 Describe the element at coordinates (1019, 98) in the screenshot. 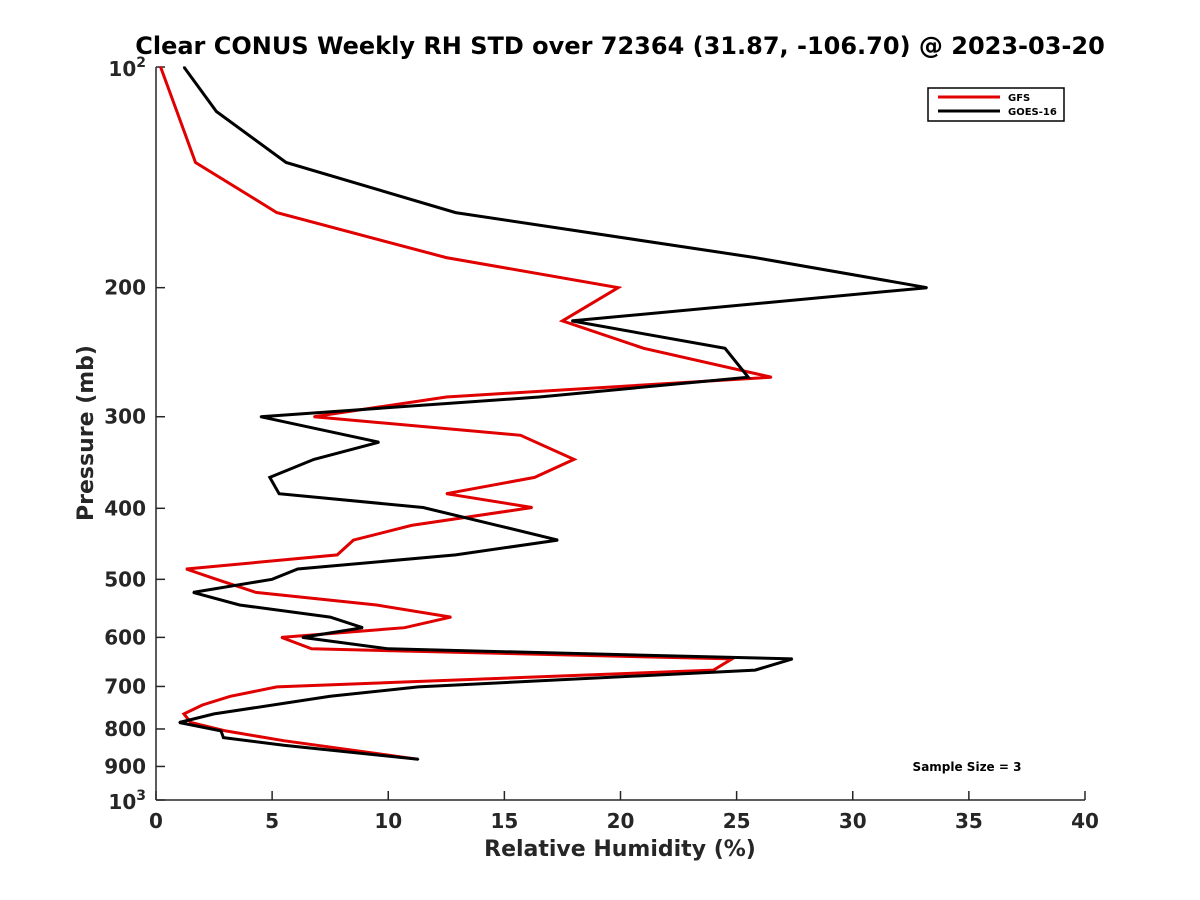

I see `legend-label-gfs: GFS` at that location.